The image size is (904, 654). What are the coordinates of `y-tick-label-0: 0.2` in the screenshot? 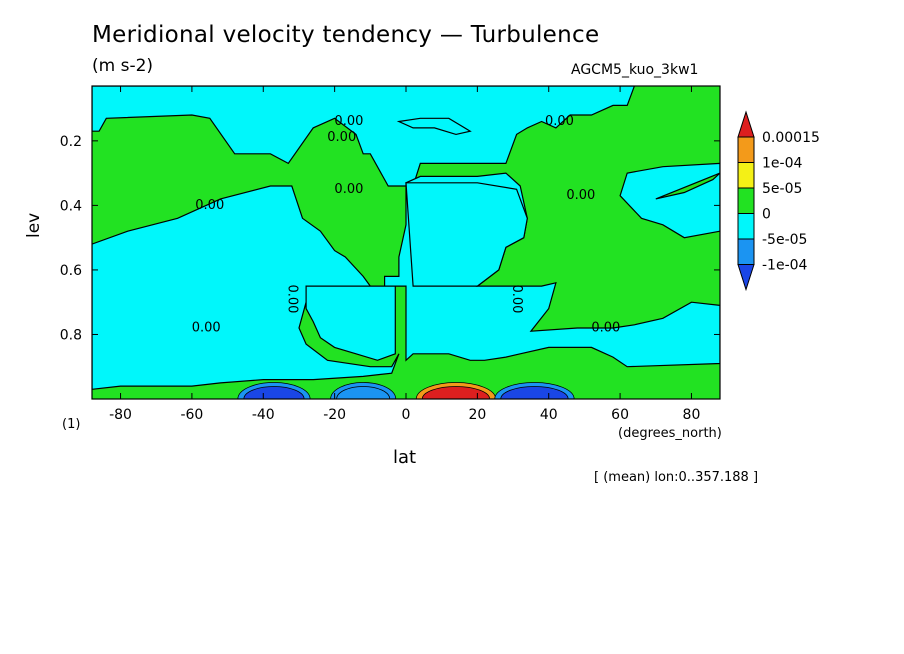 It's located at (71, 142).